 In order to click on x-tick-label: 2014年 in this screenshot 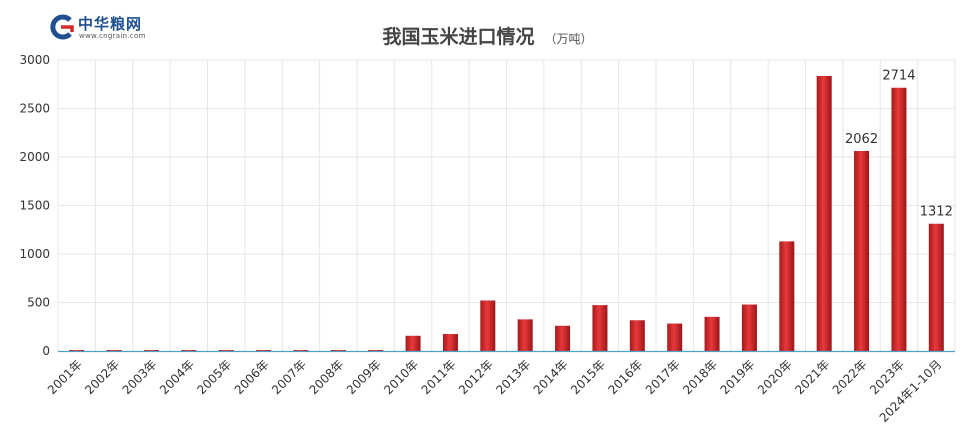, I will do `click(551, 377)`.